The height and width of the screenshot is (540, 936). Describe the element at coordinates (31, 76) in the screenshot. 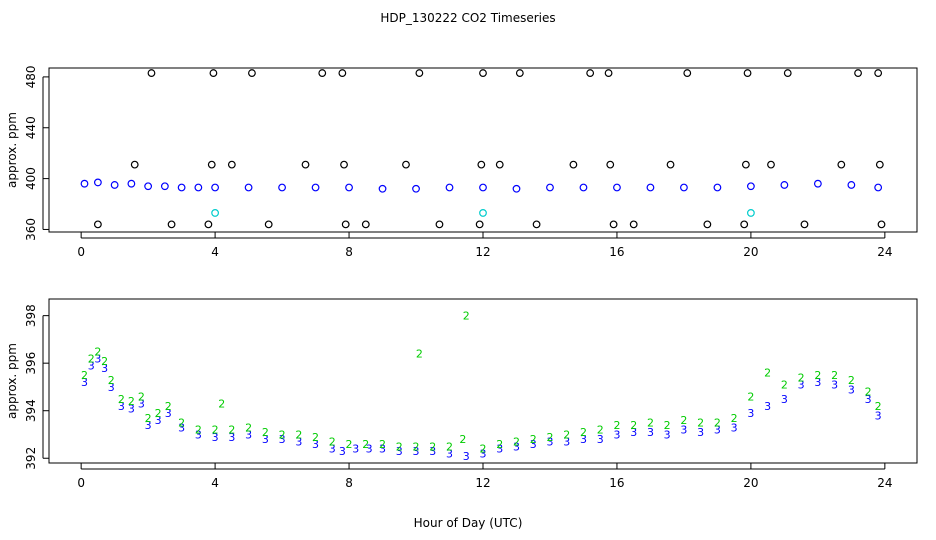

I see `y-tick-label: 480` at that location.